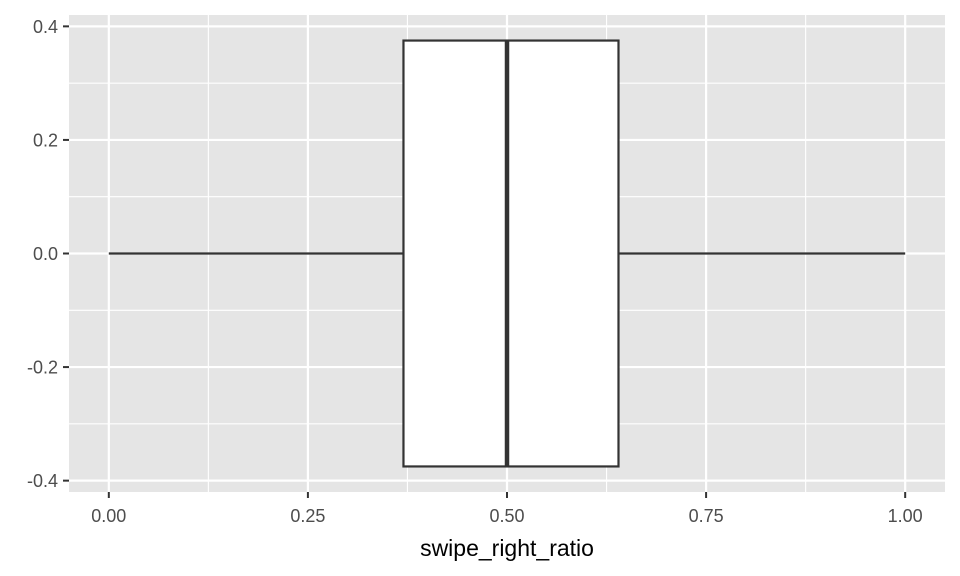 This screenshot has height=576, width=960. Describe the element at coordinates (307, 516) in the screenshot. I see `x-tick-label: 0.25` at that location.